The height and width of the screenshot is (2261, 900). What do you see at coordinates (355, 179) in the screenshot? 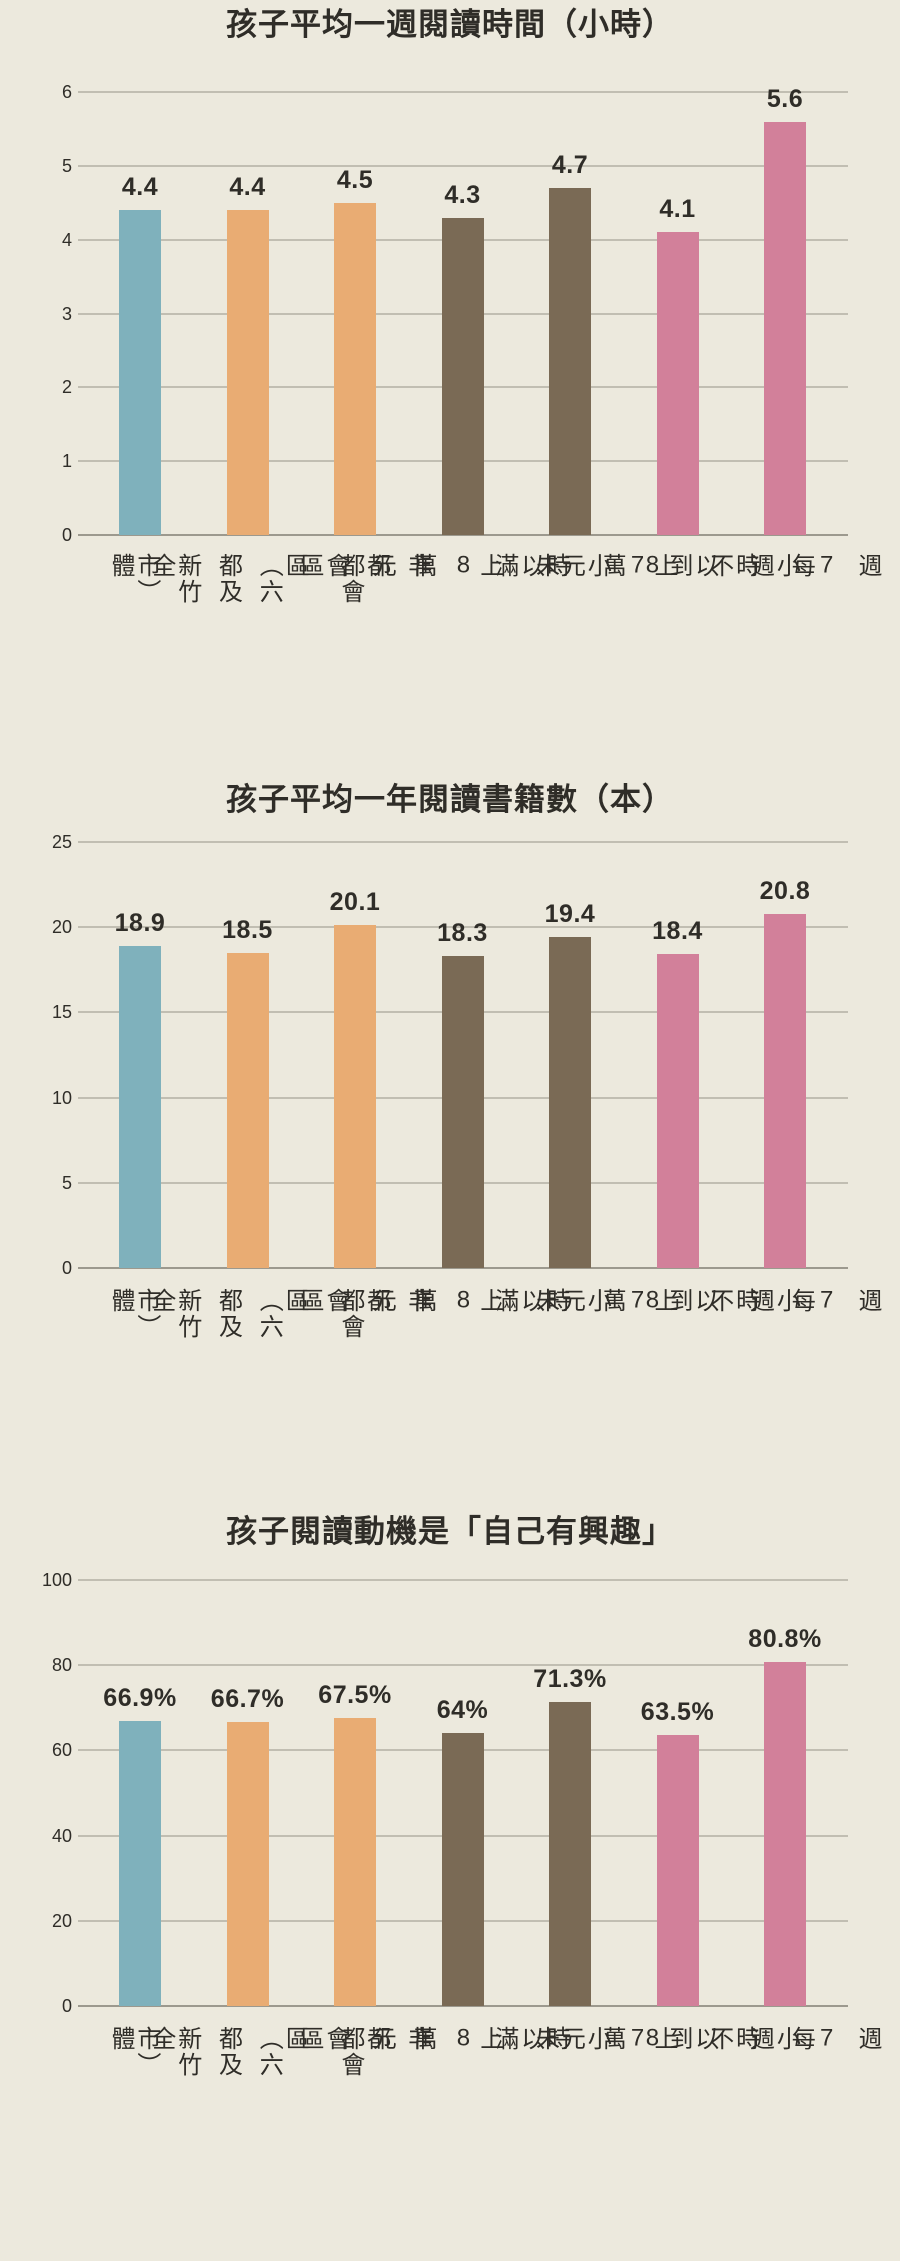
I see `bar-value-label: 4.5` at bounding box center [355, 179].